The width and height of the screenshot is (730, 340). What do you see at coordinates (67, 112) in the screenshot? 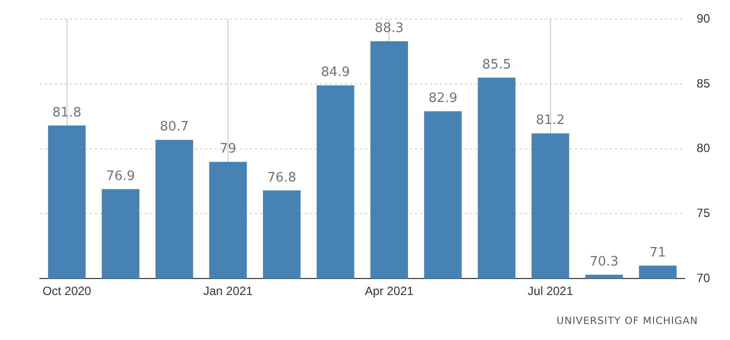
I see `data-label: 81.8` at bounding box center [67, 112].